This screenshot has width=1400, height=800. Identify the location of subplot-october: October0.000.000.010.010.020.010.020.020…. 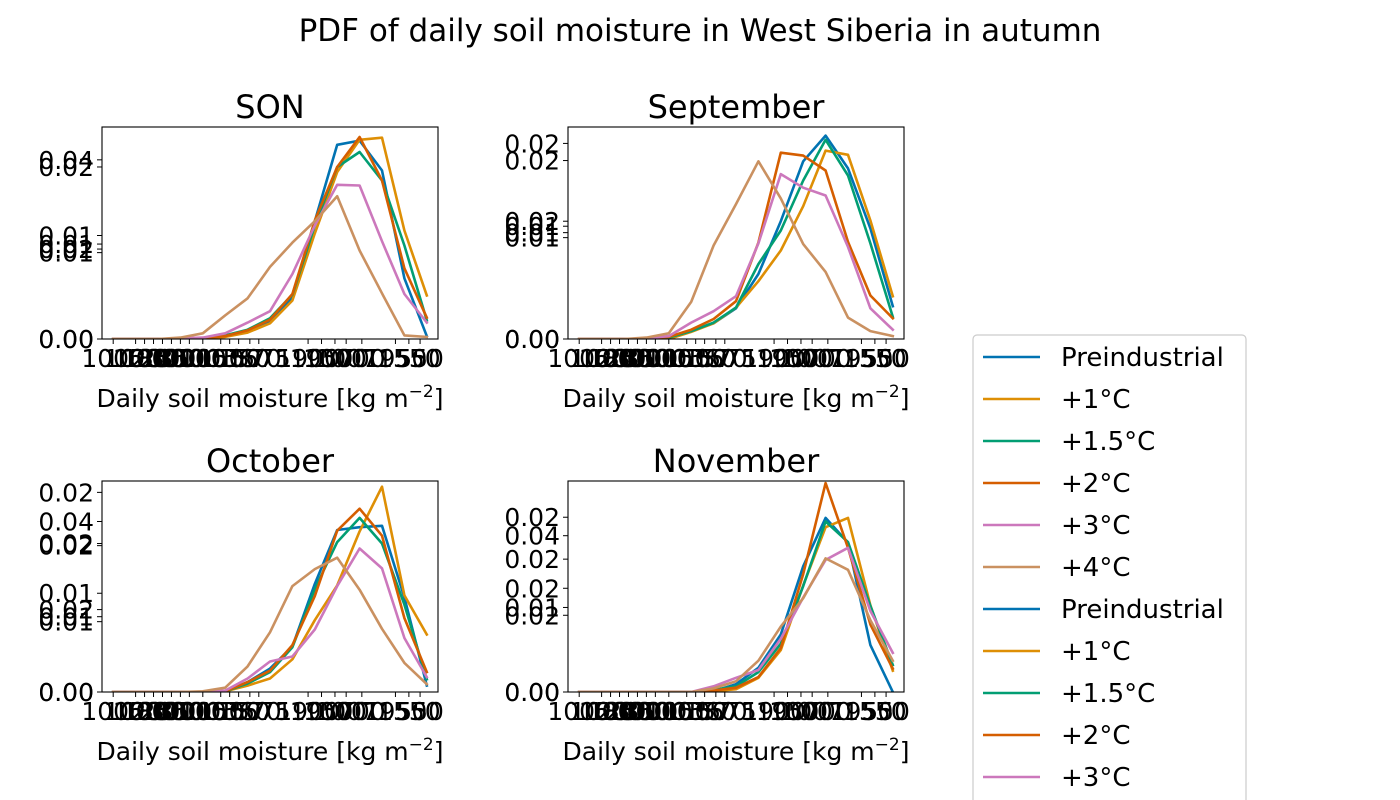
(241, 604).